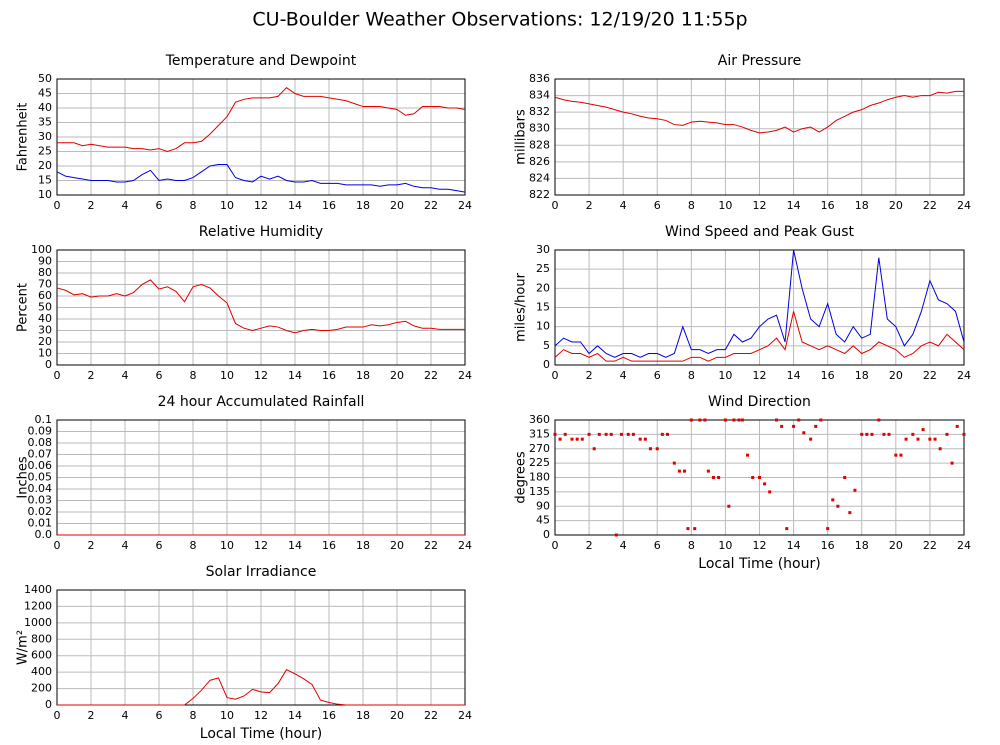  I want to click on x-tick-label: 16, so click(828, 205).